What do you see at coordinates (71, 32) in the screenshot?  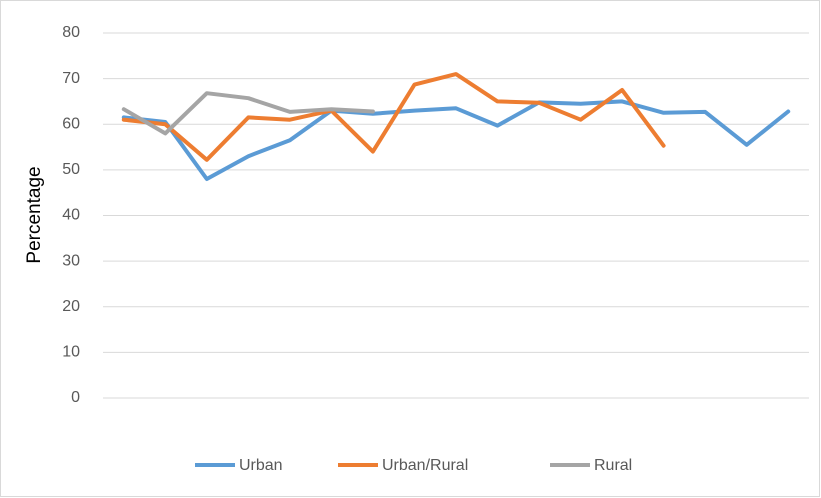 I see `y-tick-label: 80` at bounding box center [71, 32].